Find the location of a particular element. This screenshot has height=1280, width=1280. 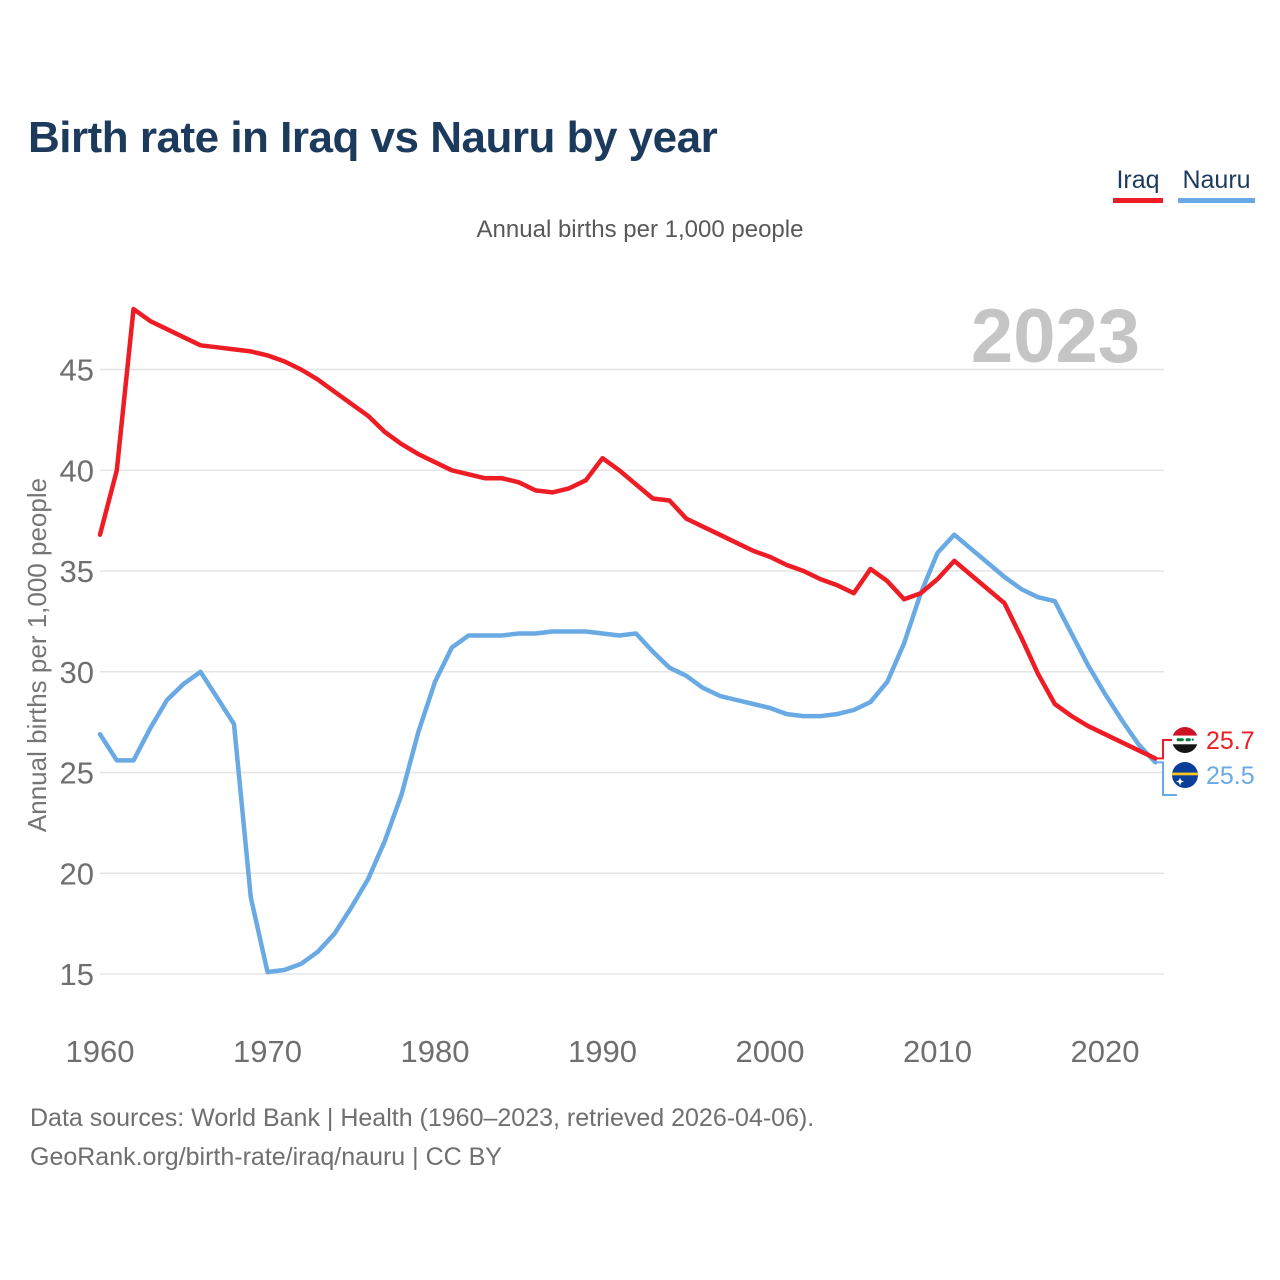

watermark-year: 2023 is located at coordinates (1055, 336).